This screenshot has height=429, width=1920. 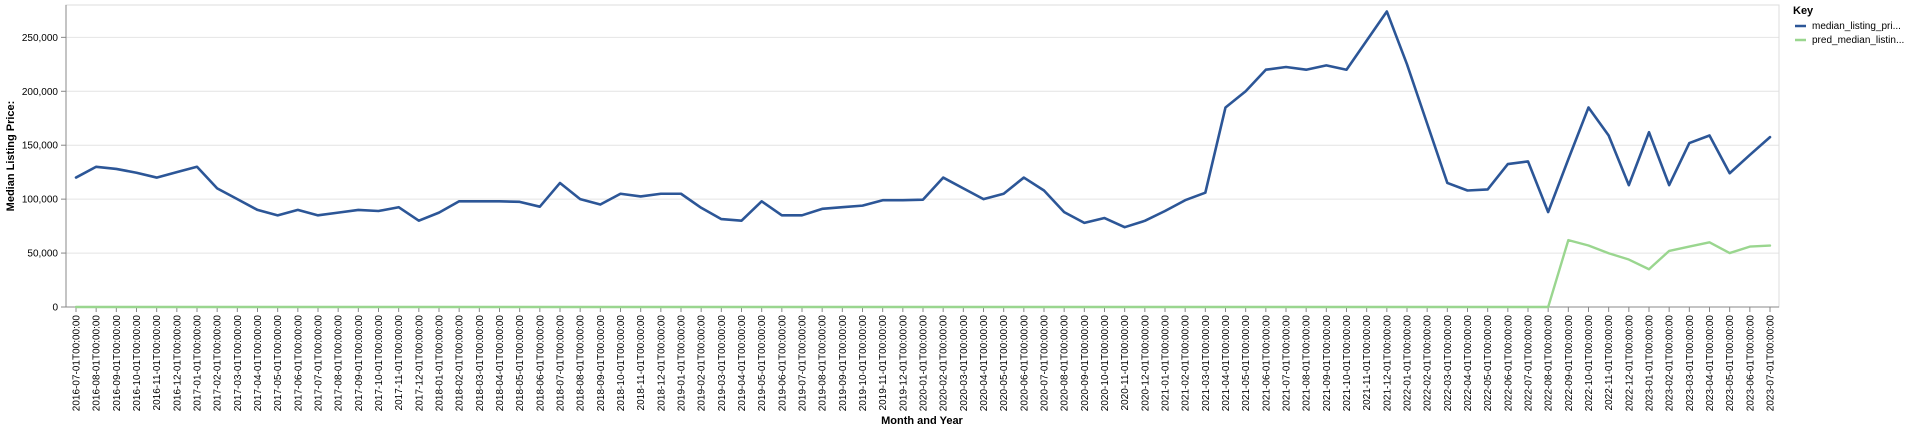 I want to click on x-tick-label: 2021-05-01T00:00:00, so click(x=1246, y=363).